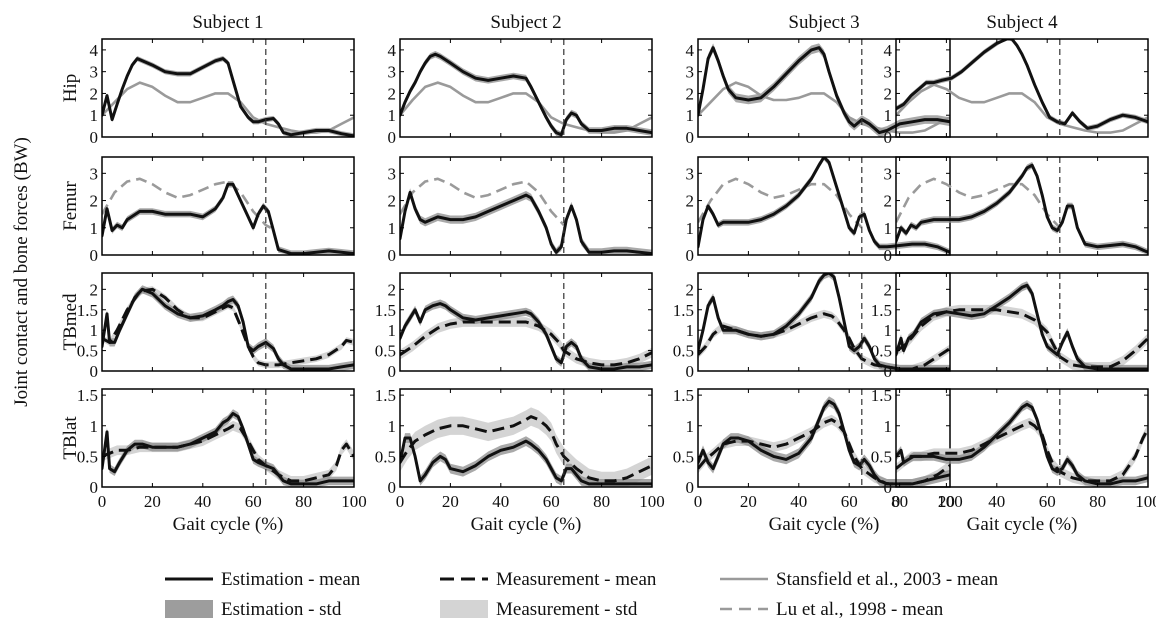 This screenshot has height=624, width=1156. What do you see at coordinates (567, 609) in the screenshot?
I see `legend-label: Measurement - std` at bounding box center [567, 609].